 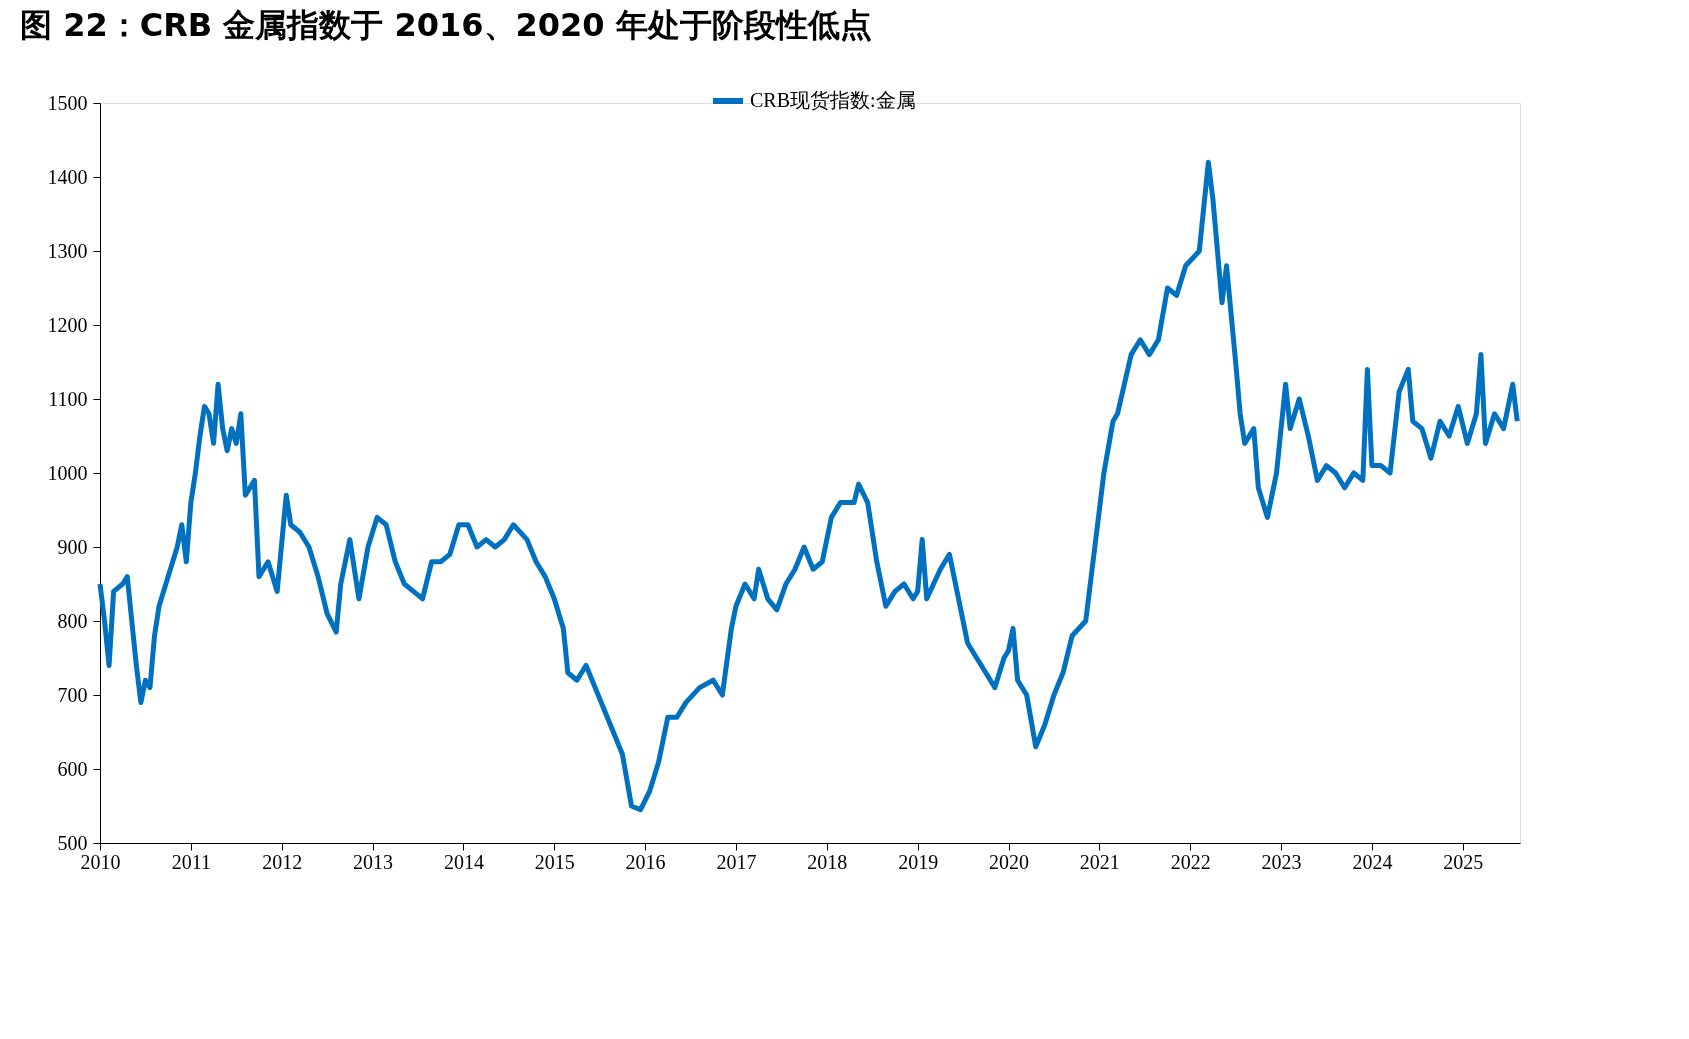 What do you see at coordinates (1190, 861) in the screenshot?
I see `x-tick-label: 2022` at bounding box center [1190, 861].